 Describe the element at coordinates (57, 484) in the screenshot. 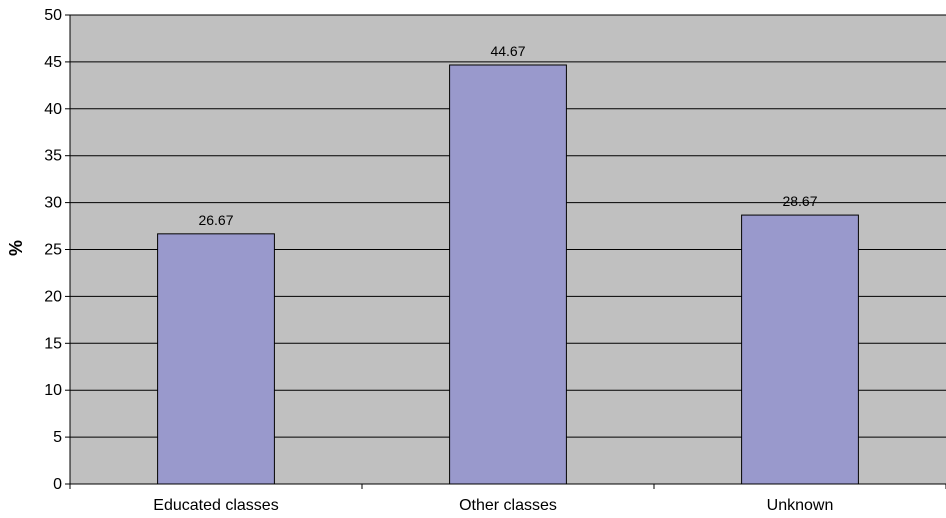

I see `y-tick-label: 0` at that location.